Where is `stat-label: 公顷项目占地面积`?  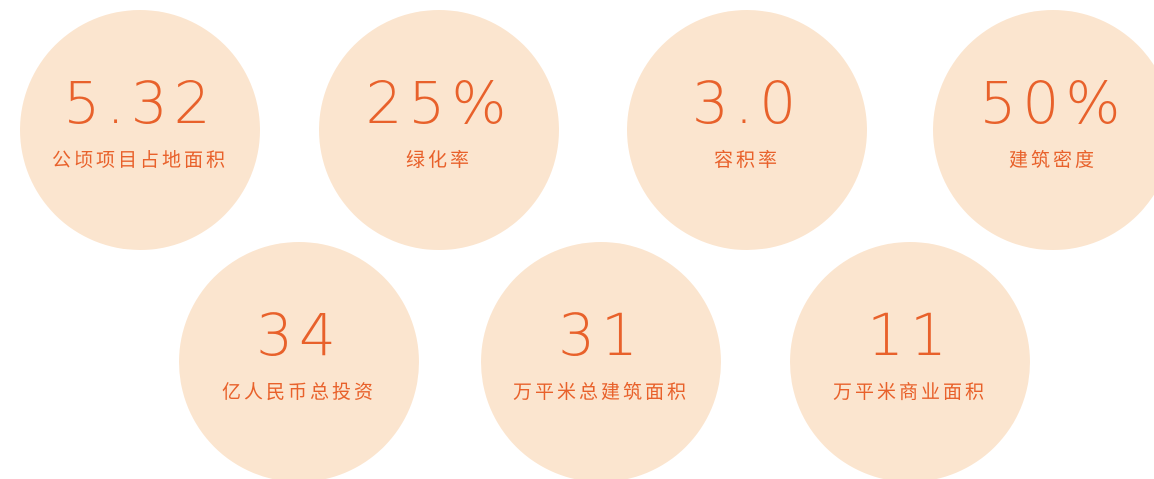
stat-label: 公顷项目占地面积 is located at coordinates (139, 160).